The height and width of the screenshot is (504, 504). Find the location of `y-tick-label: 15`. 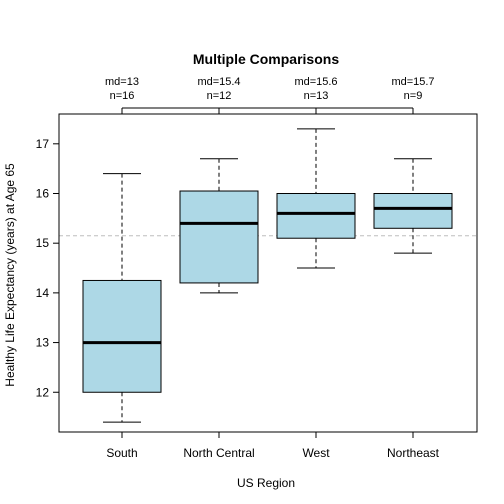

y-tick-label: 15 is located at coordinates (43, 243).